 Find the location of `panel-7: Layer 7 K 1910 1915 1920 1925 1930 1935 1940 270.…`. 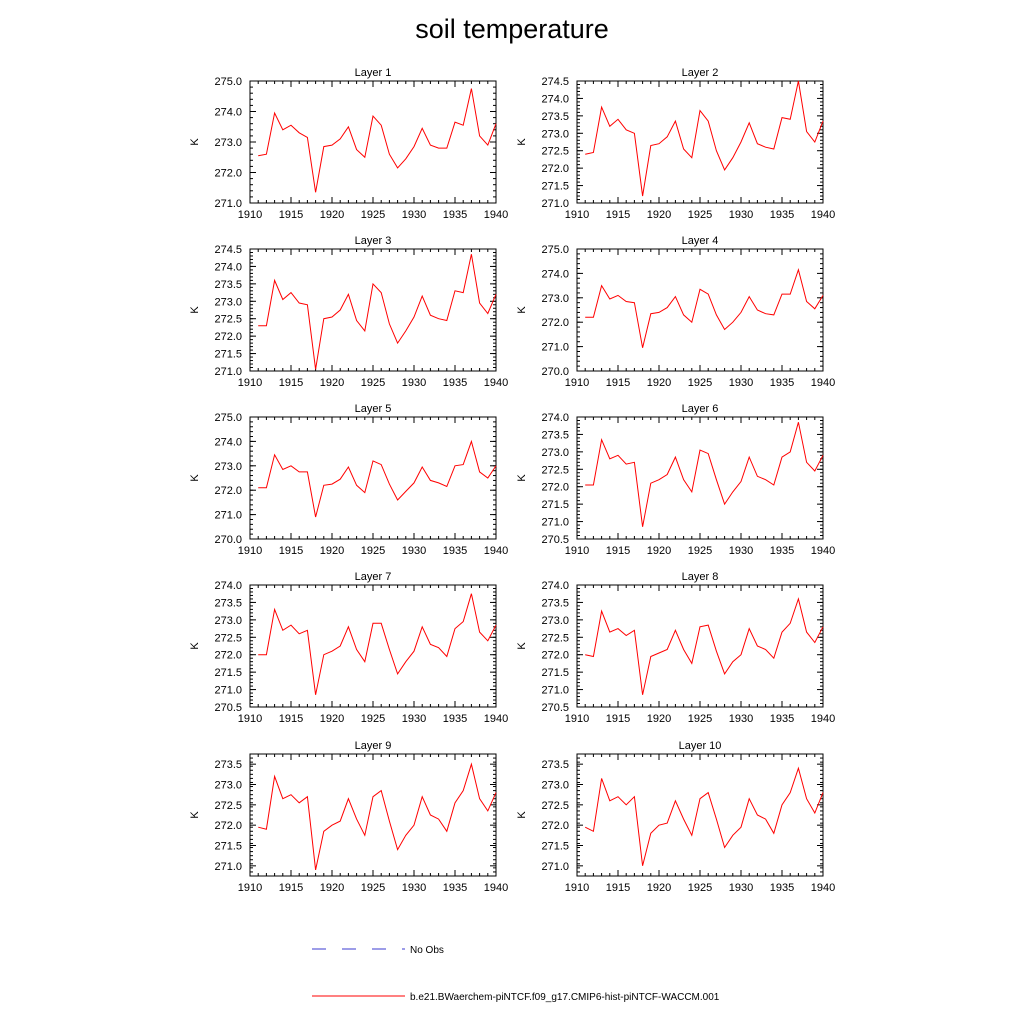

panel-7: Layer 7 K 1910 1915 1920 1925 1930 1935 1940 270.… is located at coordinates (348, 648).